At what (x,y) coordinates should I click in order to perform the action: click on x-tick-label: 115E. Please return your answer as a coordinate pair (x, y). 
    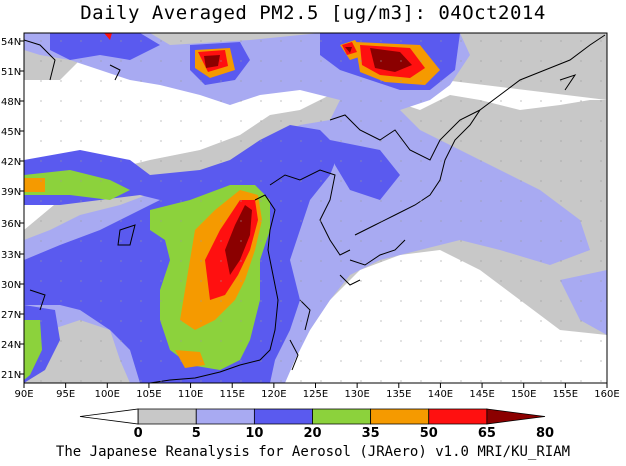
    Looking at the image, I should click on (232, 394).